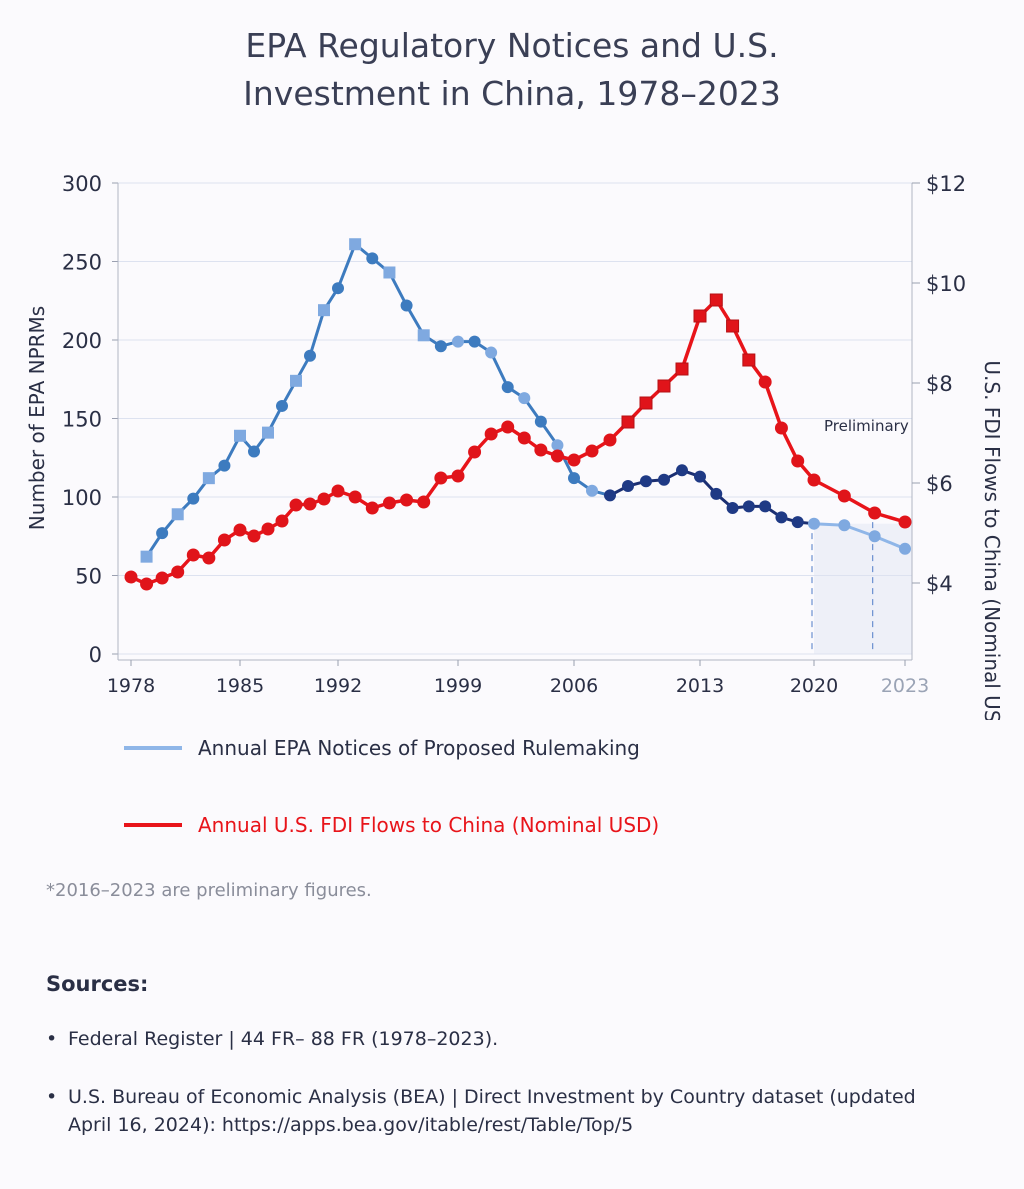 The height and width of the screenshot is (1189, 1024). Describe the element at coordinates (905, 686) in the screenshot. I see `x-tick-label: 2023` at that location.